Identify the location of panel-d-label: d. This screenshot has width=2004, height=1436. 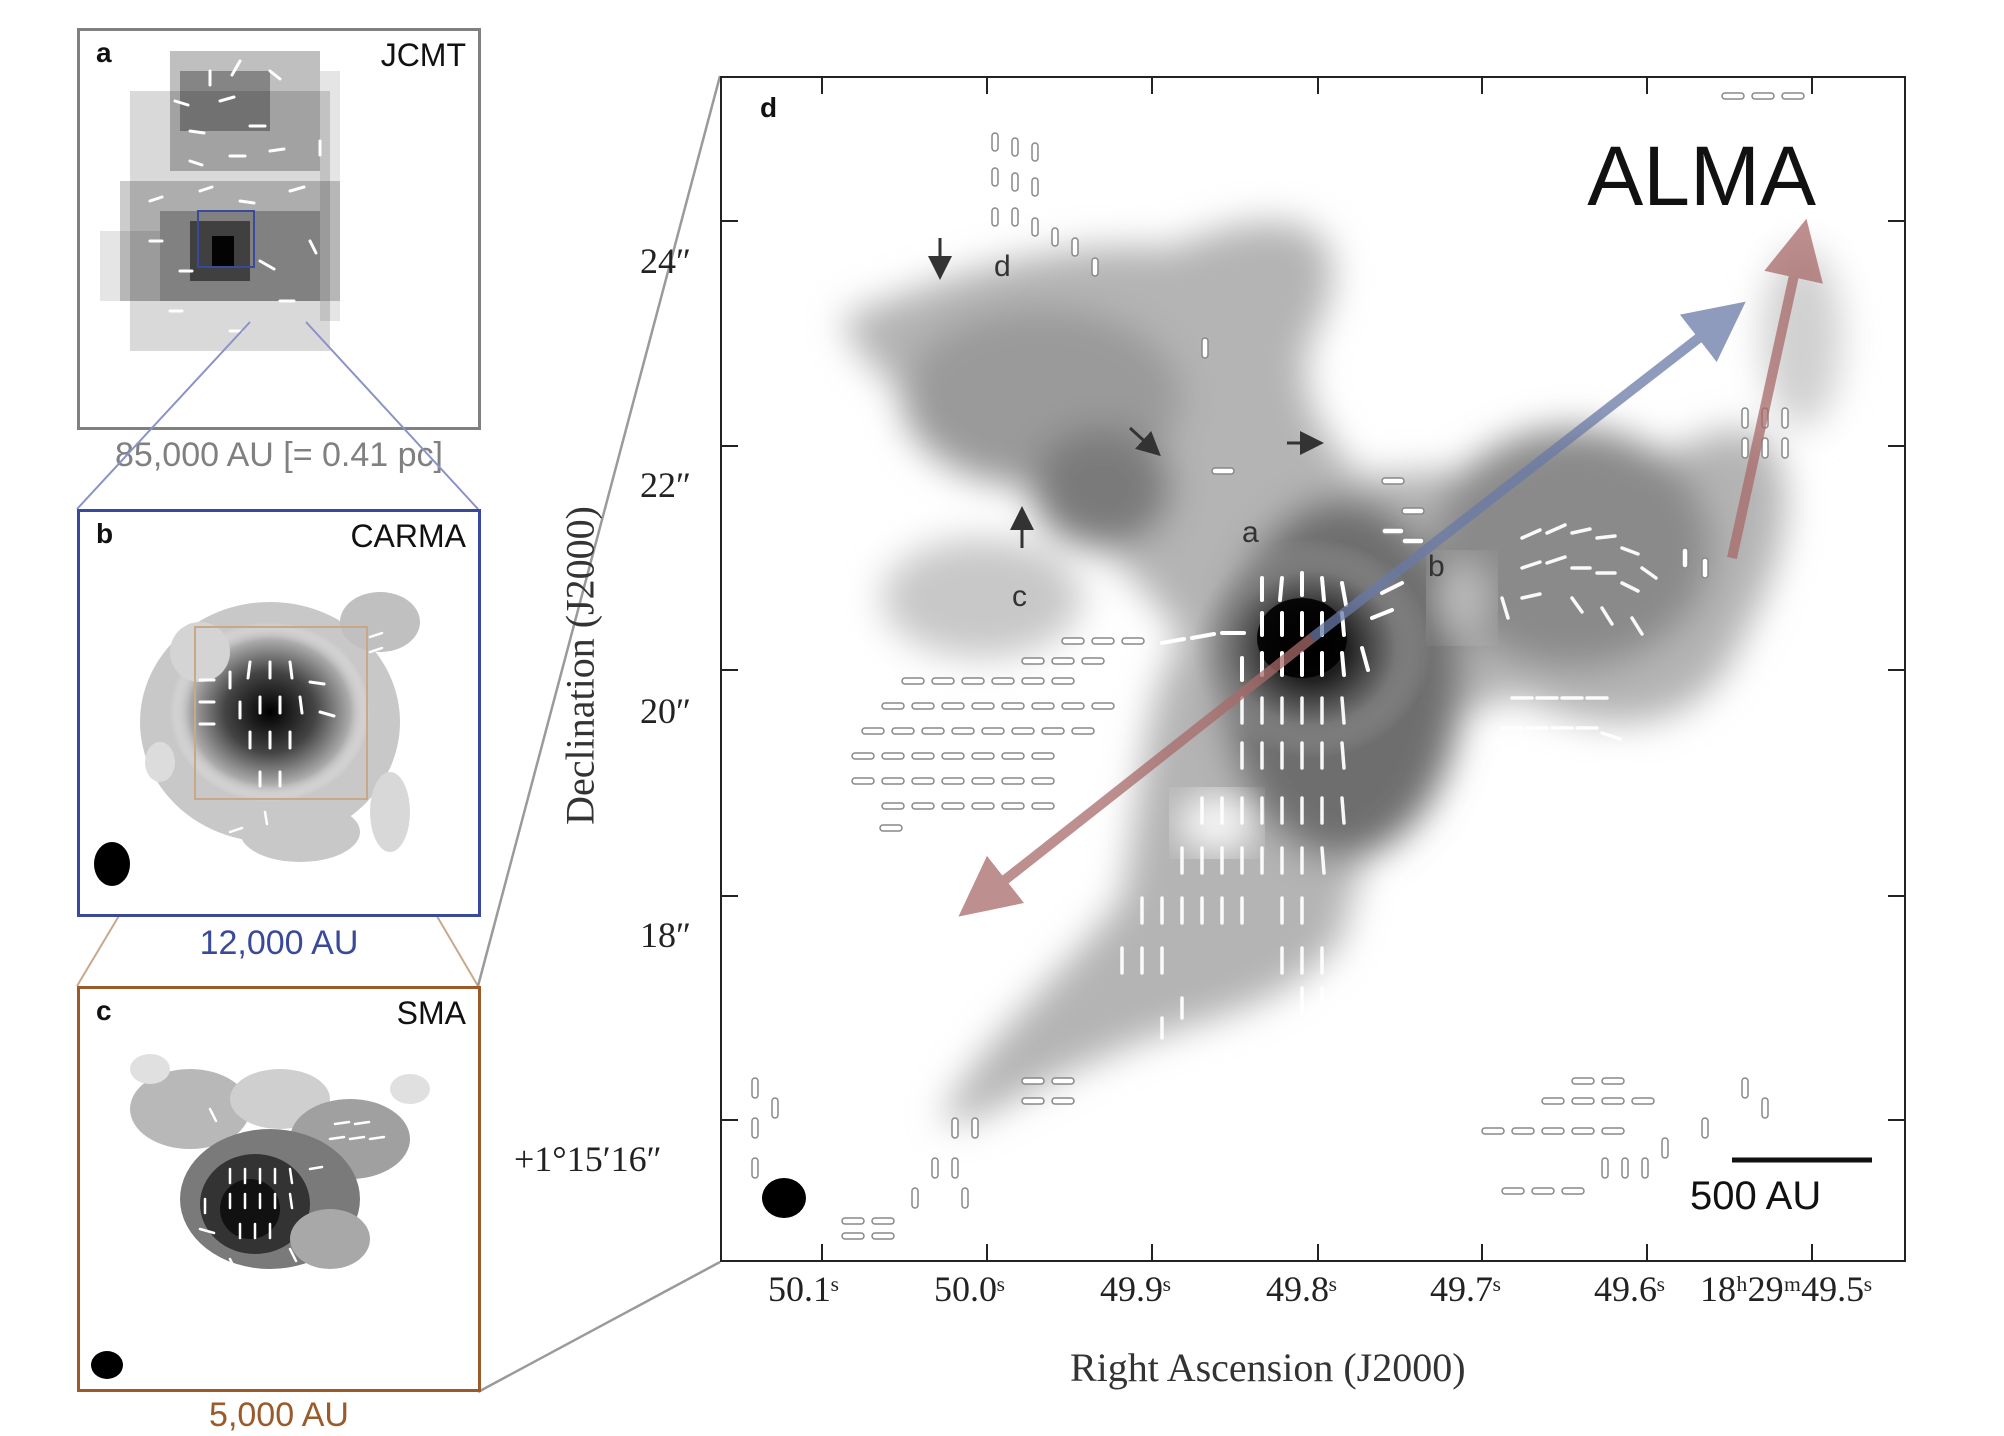
(769, 107).